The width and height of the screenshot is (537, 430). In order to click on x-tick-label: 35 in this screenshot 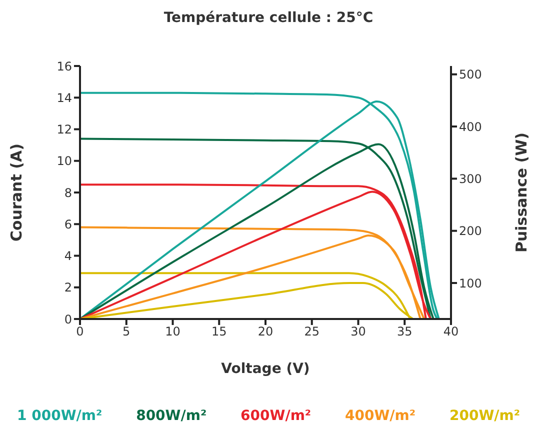, I will do `click(404, 331)`.